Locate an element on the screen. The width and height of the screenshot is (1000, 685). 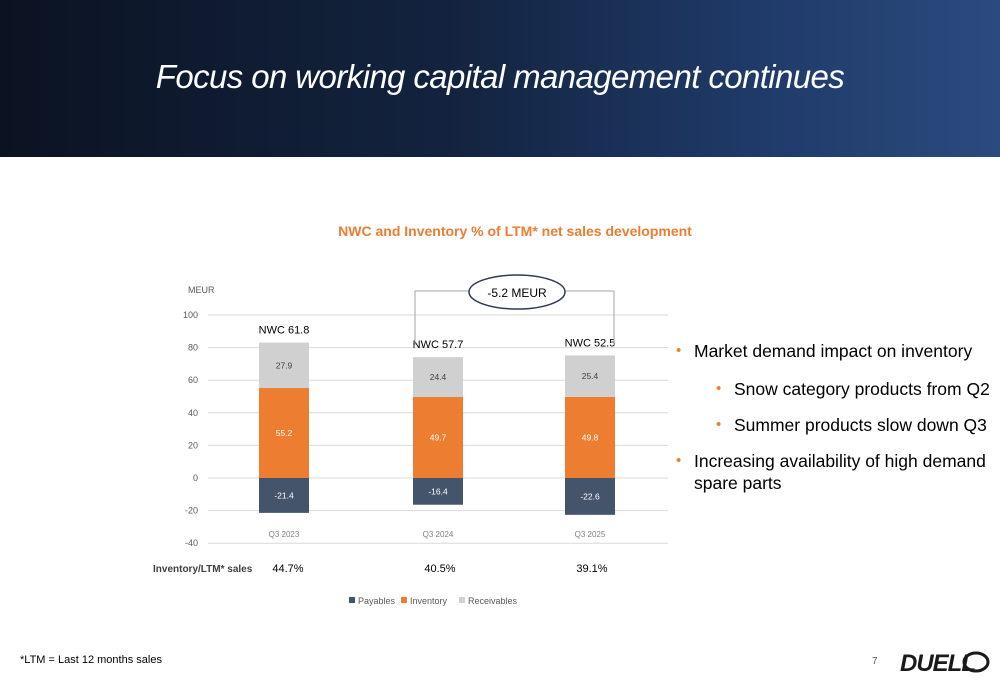
bullet-text: Market demand impact on inventory is located at coordinates (833, 351).